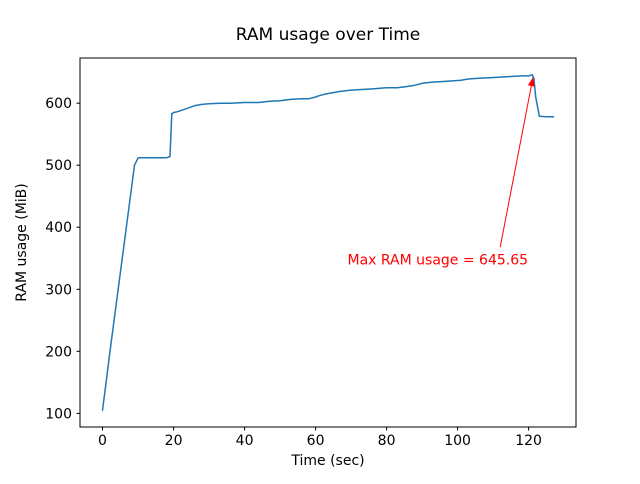 This screenshot has height=484, width=640. I want to click on x-tick-label: 0, so click(102, 441).